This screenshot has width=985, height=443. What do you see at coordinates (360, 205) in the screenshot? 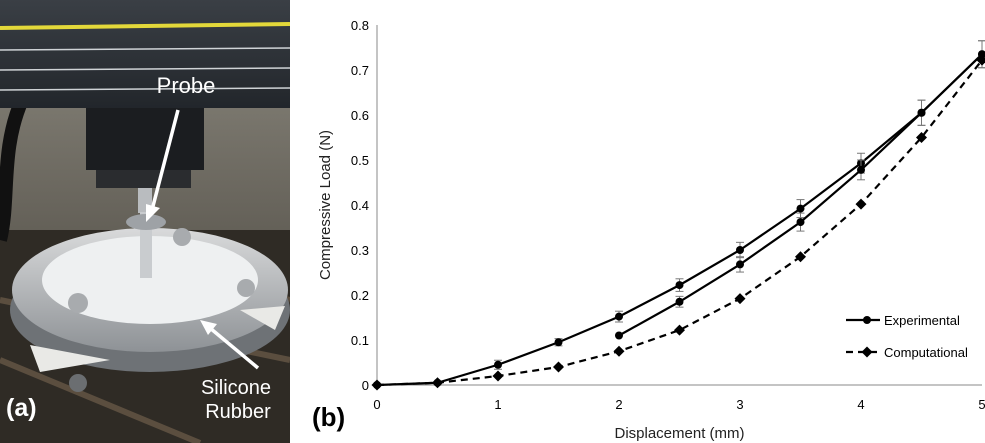
I see `y-tick-label: 0.4` at bounding box center [360, 205].